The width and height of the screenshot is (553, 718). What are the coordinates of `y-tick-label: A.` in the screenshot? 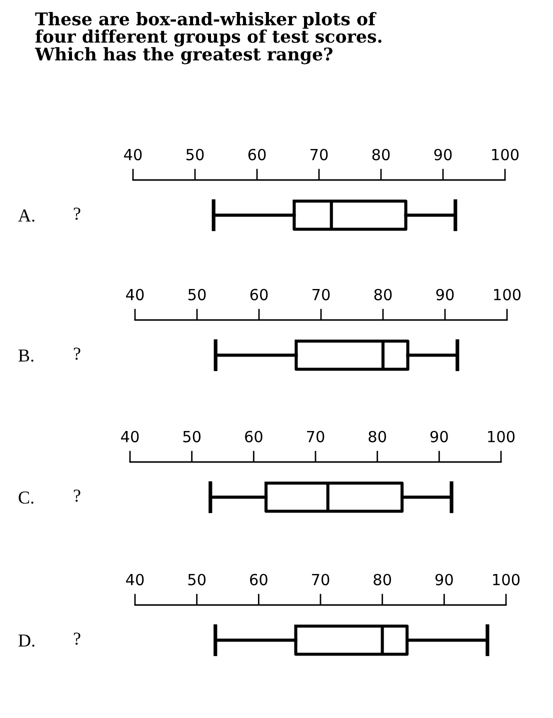 It's located at (26, 216).